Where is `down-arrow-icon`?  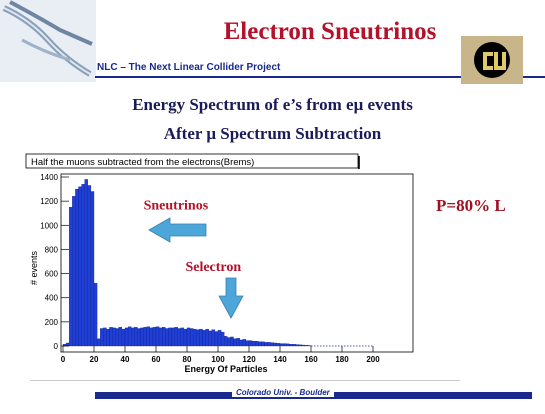 down-arrow-icon is located at coordinates (231, 298).